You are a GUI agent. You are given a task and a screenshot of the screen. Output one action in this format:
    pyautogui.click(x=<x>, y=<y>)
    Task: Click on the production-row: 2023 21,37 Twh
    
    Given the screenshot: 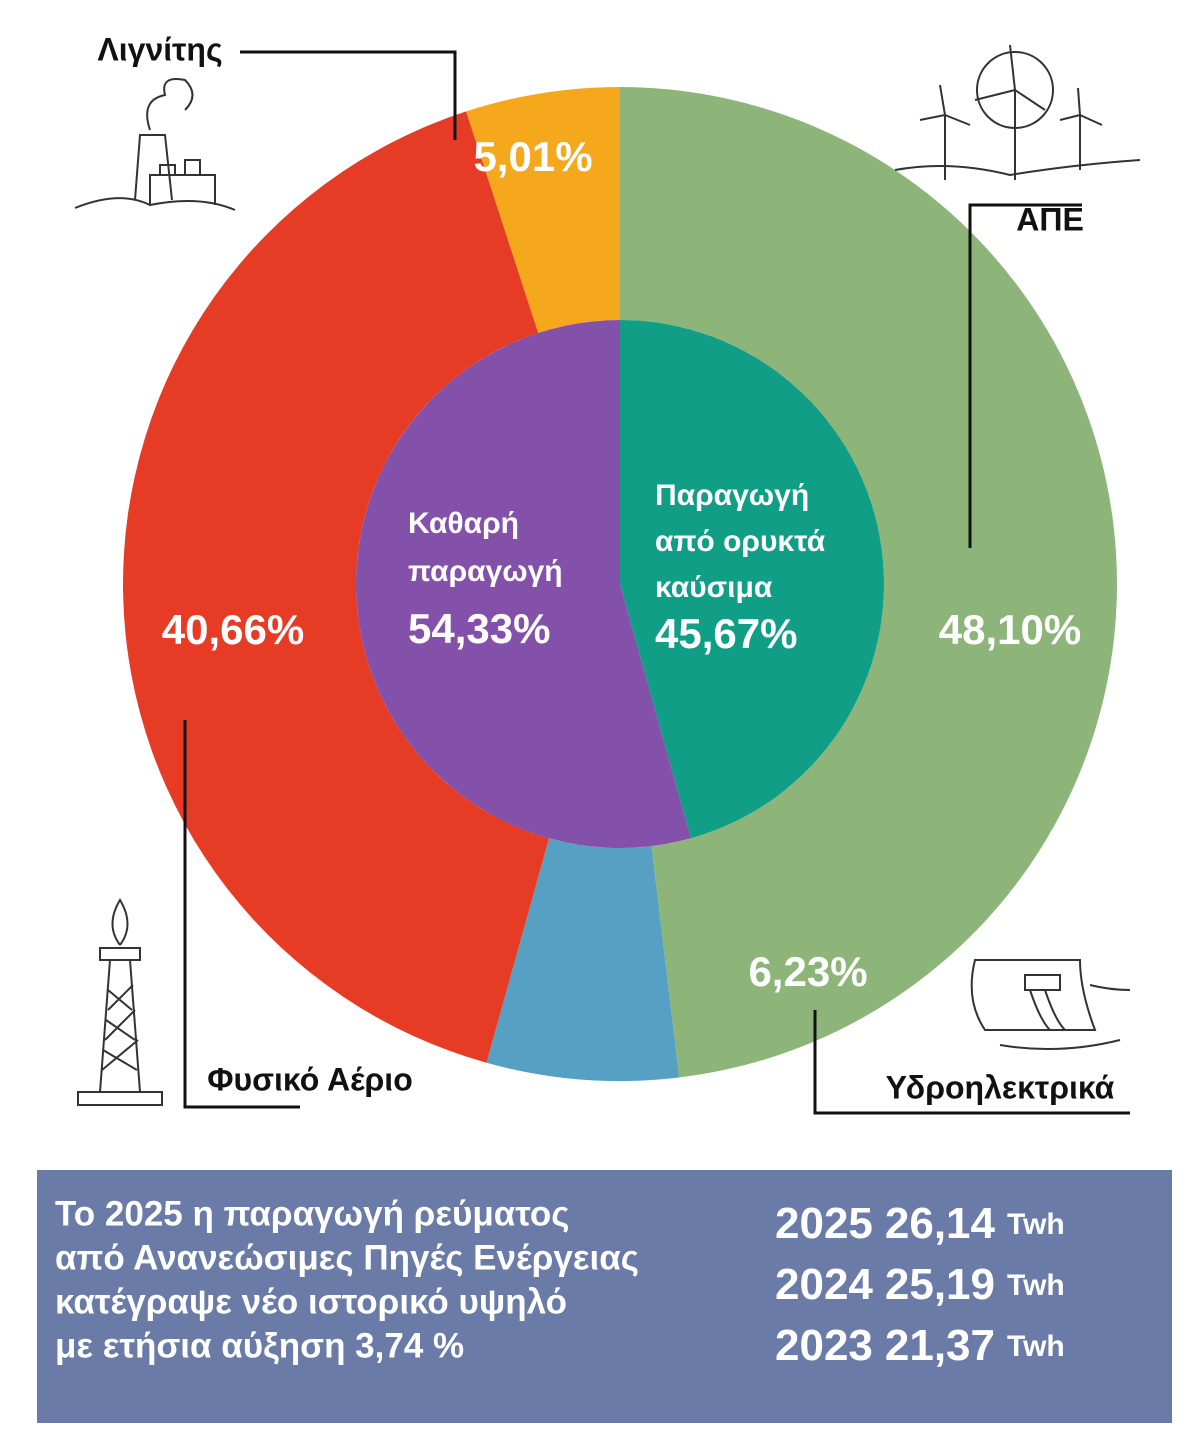 What is the action you would take?
    pyautogui.click(x=920, y=1345)
    